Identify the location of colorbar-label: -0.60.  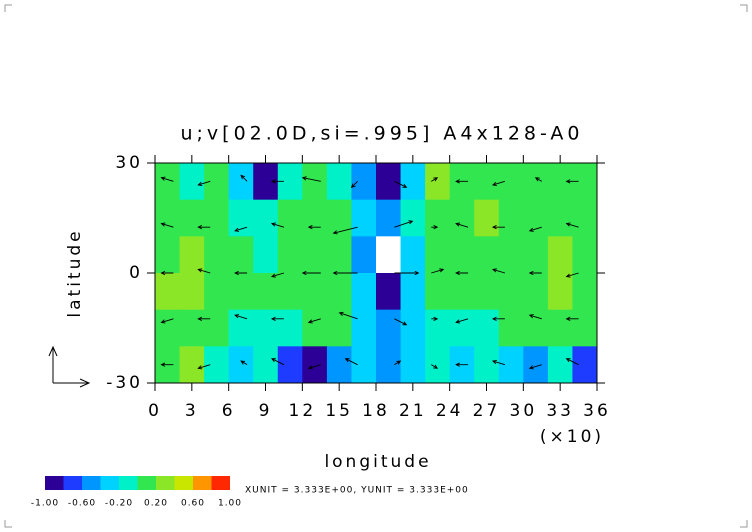
(82, 504).